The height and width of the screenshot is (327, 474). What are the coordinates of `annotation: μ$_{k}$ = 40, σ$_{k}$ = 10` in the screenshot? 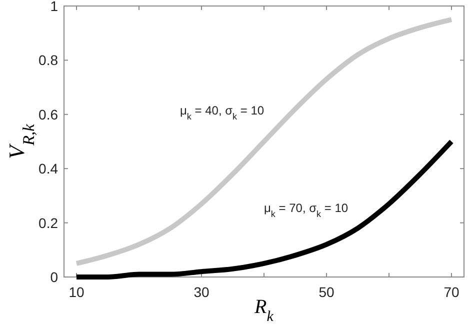 It's located at (222, 112).